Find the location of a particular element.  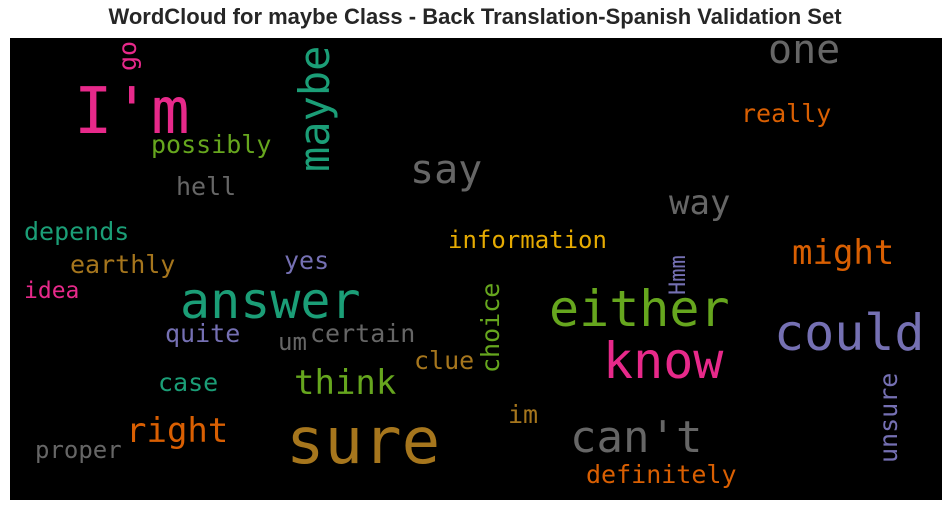

word-cant: can't is located at coordinates (636, 437).